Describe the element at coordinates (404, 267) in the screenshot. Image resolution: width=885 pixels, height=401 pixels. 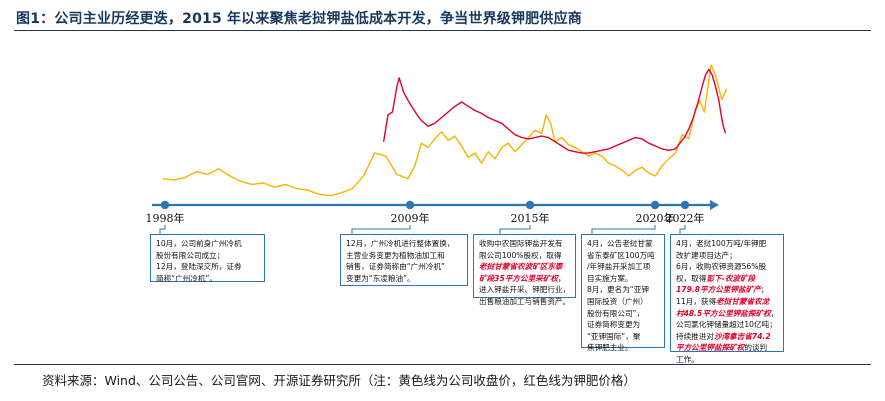
I see `annotation-line: 销售，证券简称由“广州冷机”` at that location.